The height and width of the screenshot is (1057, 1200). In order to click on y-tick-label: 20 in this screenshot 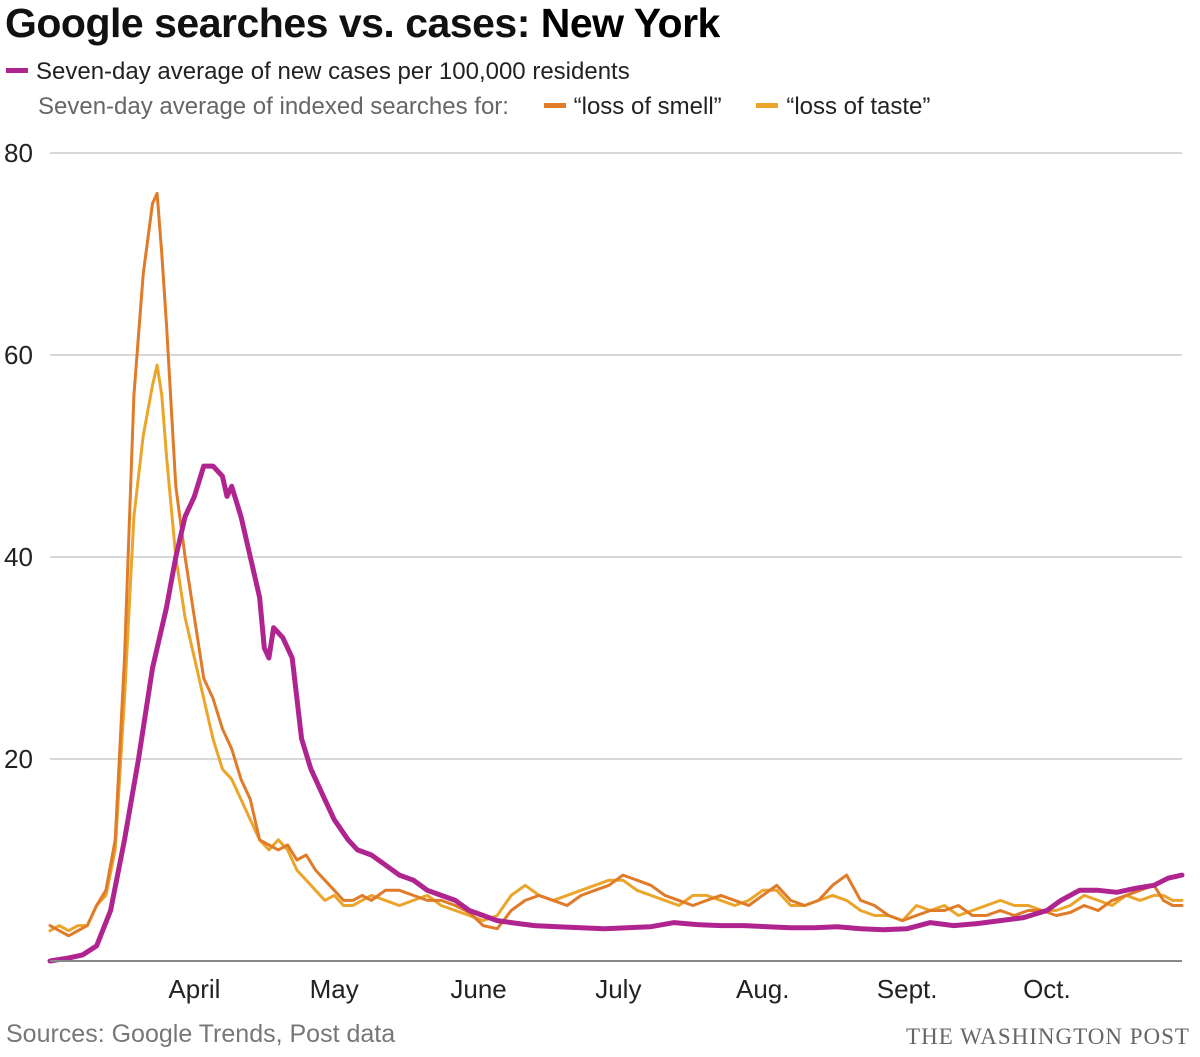, I will do `click(18, 759)`.